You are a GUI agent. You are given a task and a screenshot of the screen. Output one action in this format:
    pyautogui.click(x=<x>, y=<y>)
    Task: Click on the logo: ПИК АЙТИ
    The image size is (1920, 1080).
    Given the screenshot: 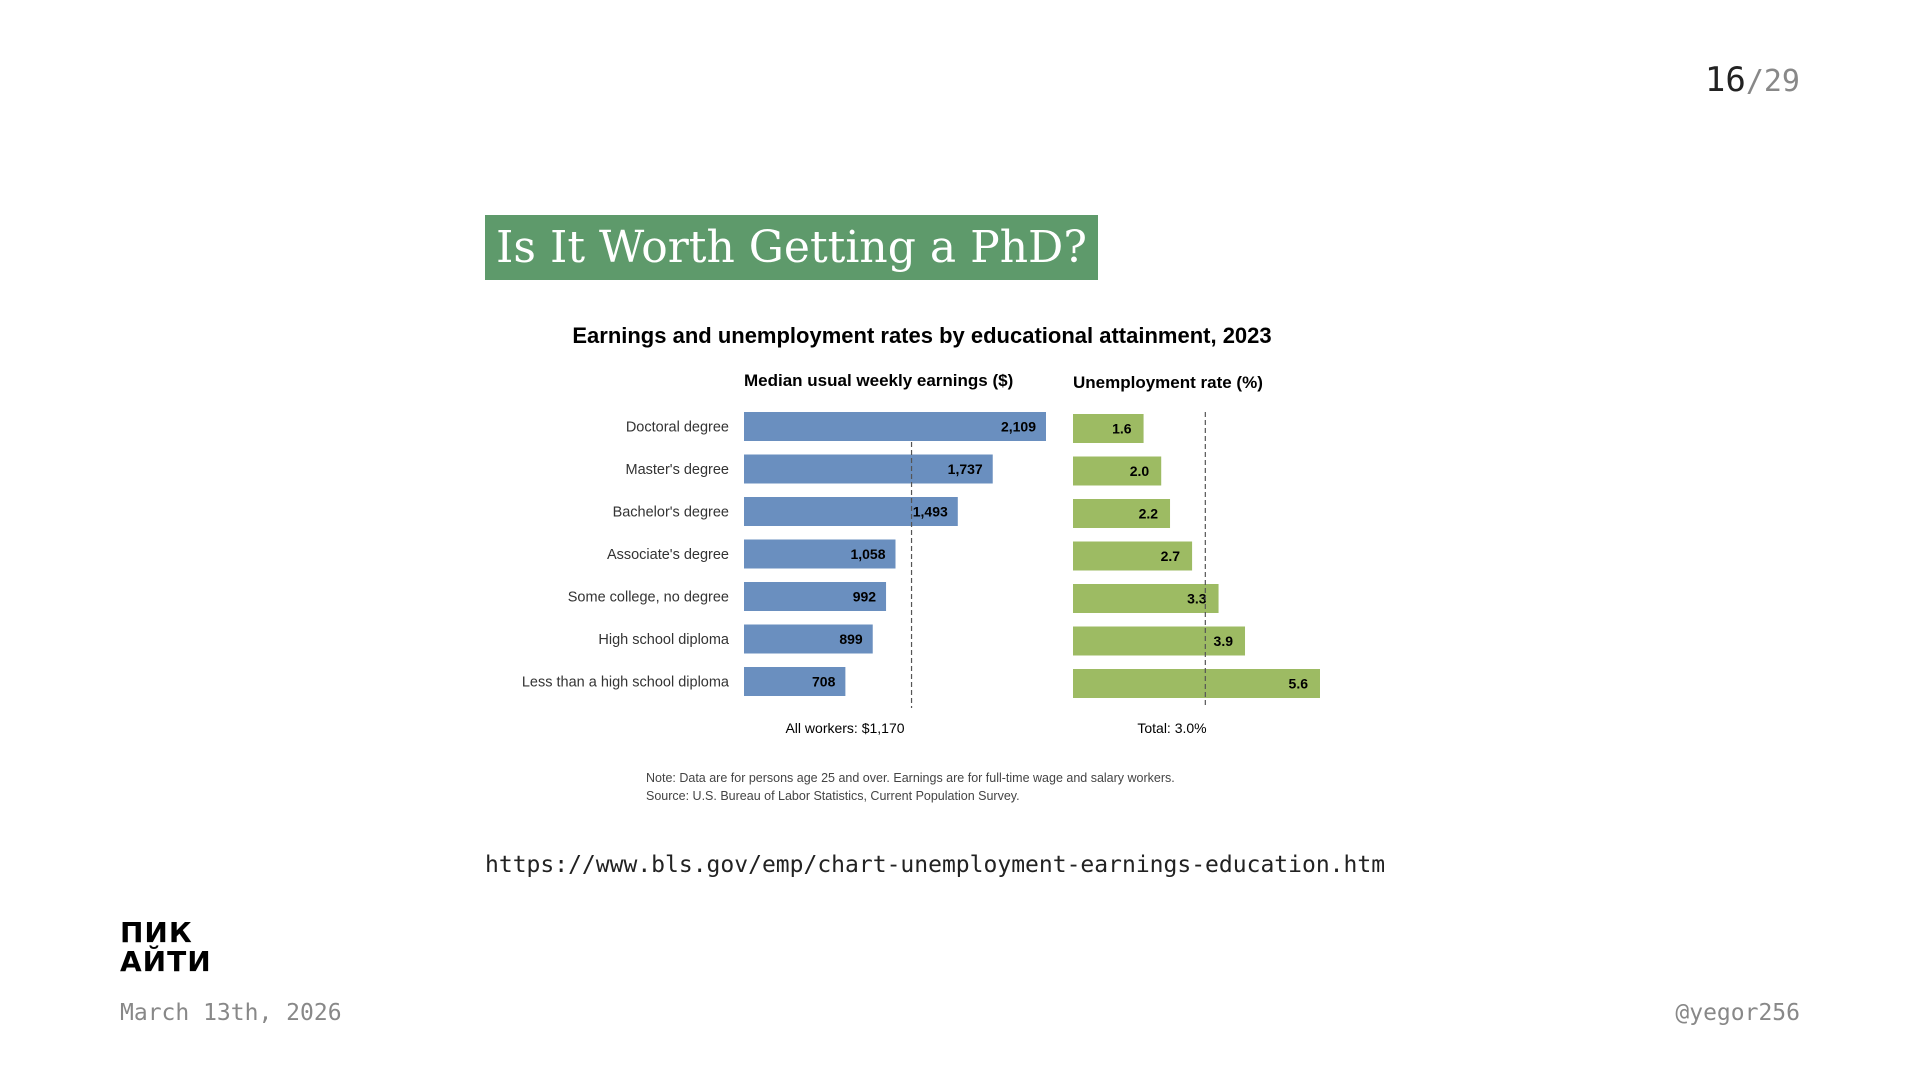 What is the action you would take?
    pyautogui.click(x=202, y=947)
    